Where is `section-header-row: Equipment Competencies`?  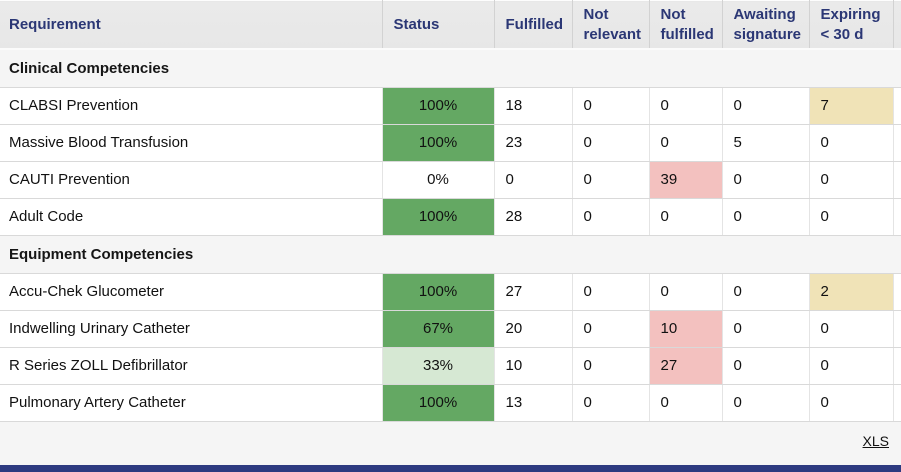 section-header-row: Equipment Competencies is located at coordinates (450, 254).